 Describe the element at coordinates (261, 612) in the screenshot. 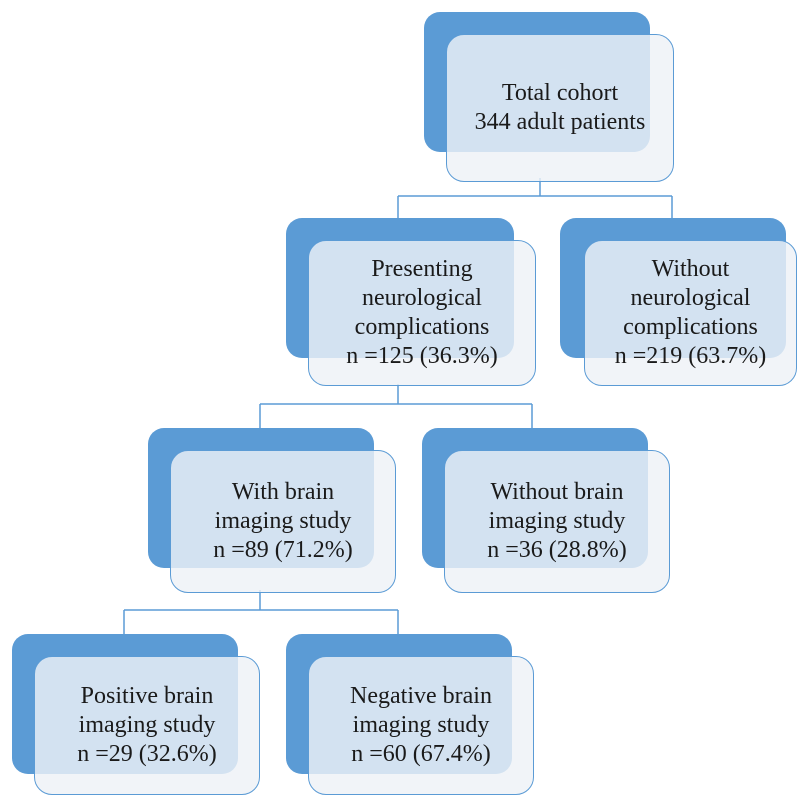

I see `connector-imaging-to-level4` at that location.